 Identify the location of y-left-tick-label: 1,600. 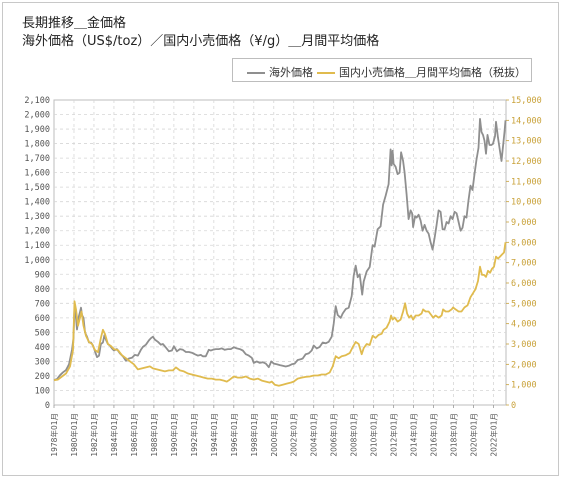
(37, 174).